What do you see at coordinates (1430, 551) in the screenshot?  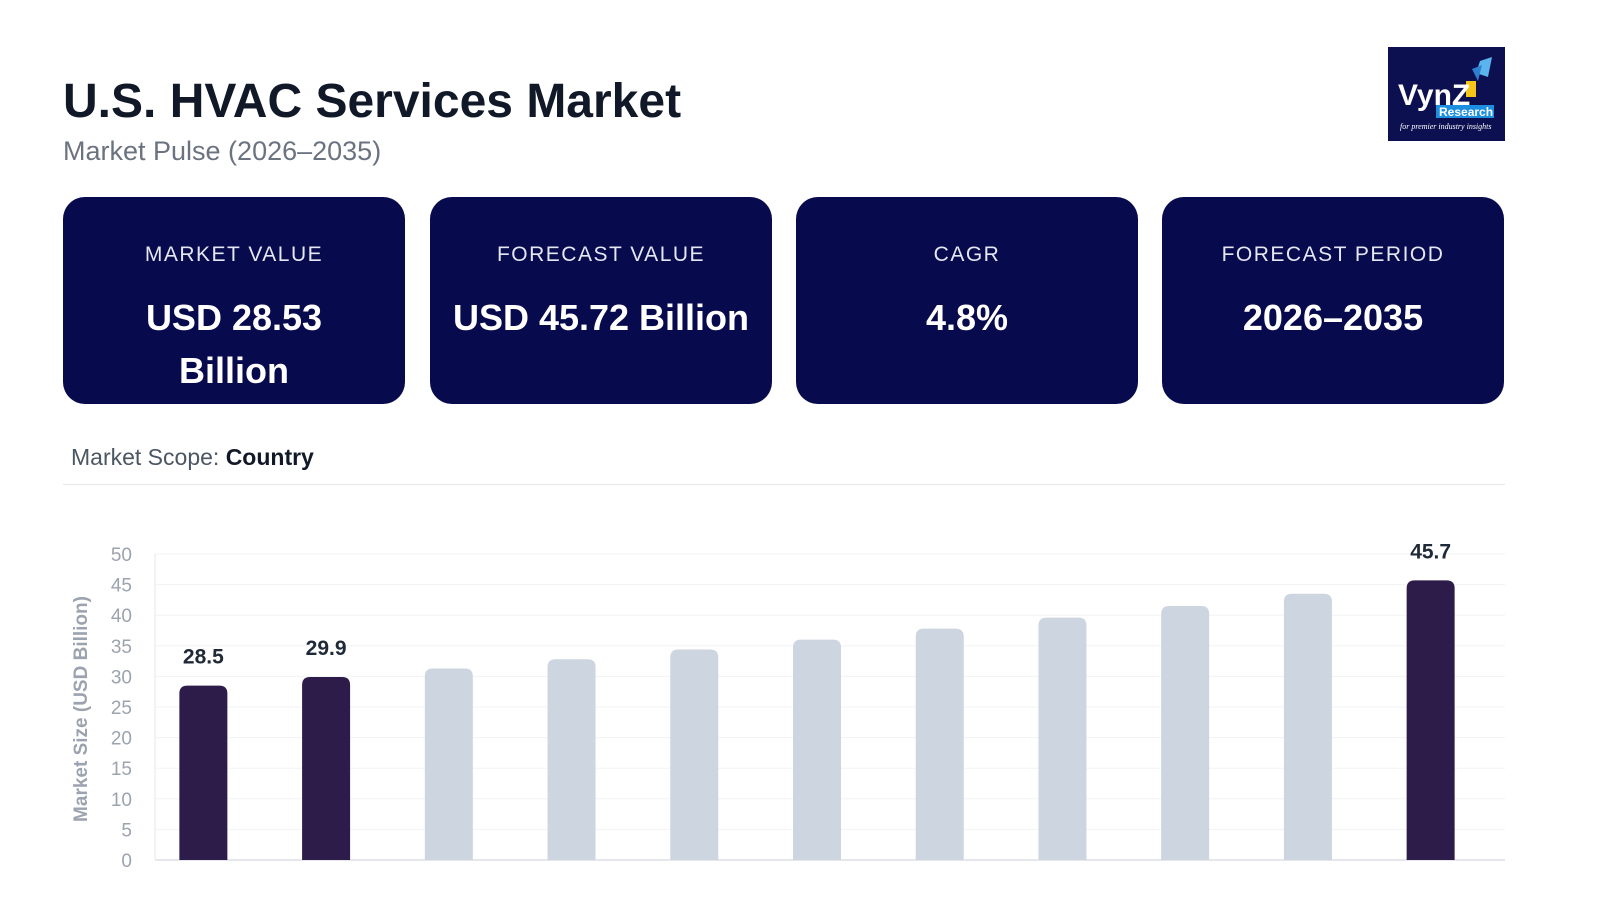 I see `data-label: 45.7` at bounding box center [1430, 551].